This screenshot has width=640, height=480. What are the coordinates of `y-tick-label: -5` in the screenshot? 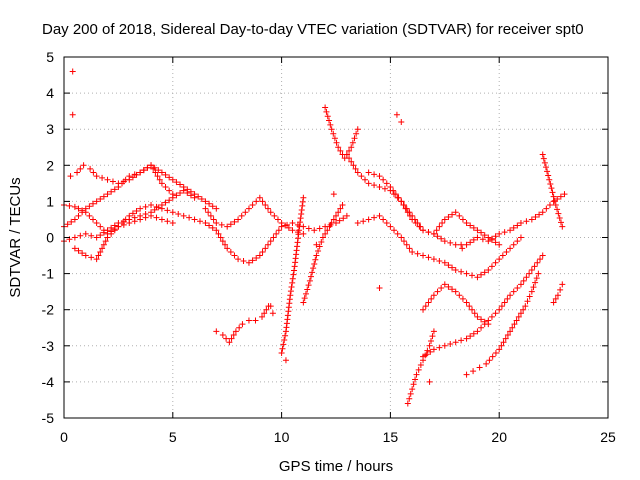 It's located at (48, 418).